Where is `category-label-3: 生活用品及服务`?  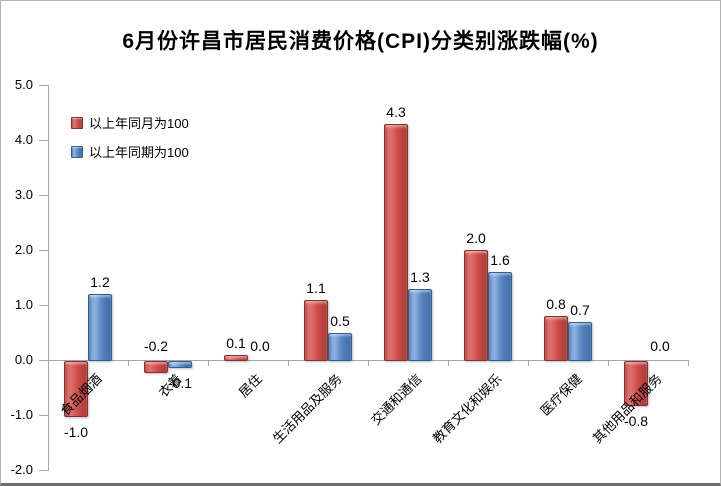
category-label-3: 生活用品及服务 is located at coordinates (307, 409).